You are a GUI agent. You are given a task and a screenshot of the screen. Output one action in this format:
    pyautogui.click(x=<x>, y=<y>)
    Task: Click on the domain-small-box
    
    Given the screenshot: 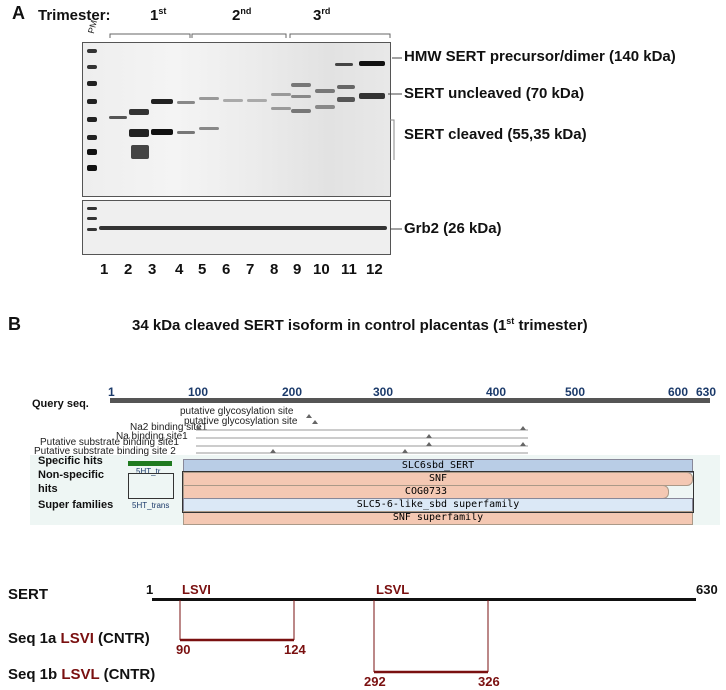 What is the action you would take?
    pyautogui.click(x=151, y=486)
    